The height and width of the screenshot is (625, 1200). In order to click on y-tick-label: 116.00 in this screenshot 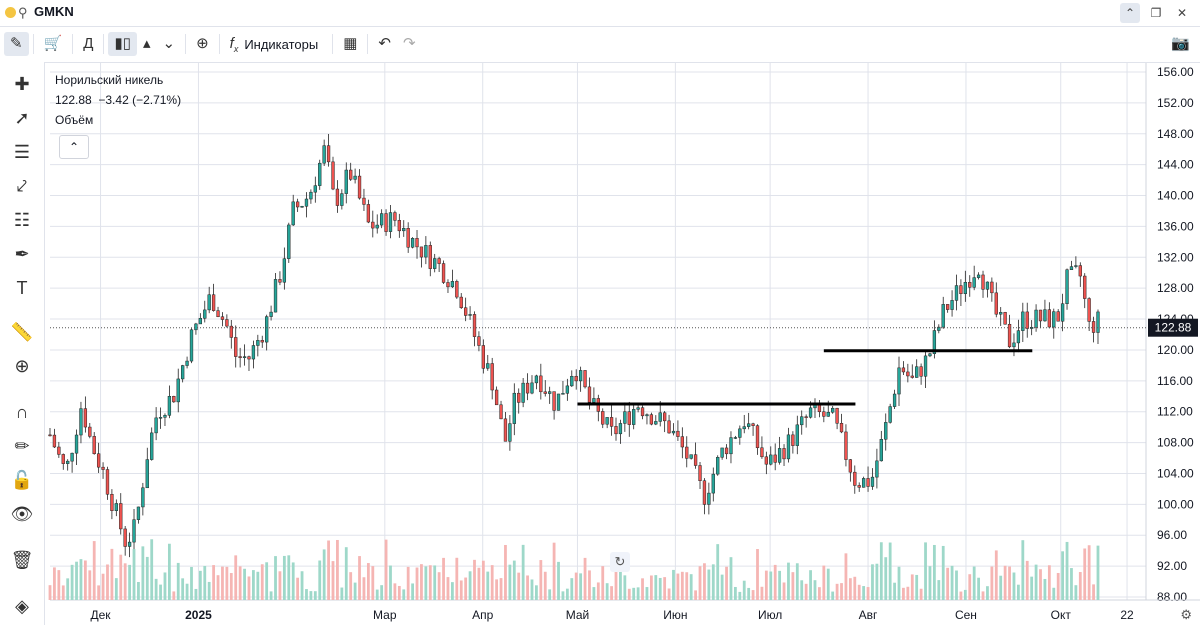, I will do `click(1175, 381)`.